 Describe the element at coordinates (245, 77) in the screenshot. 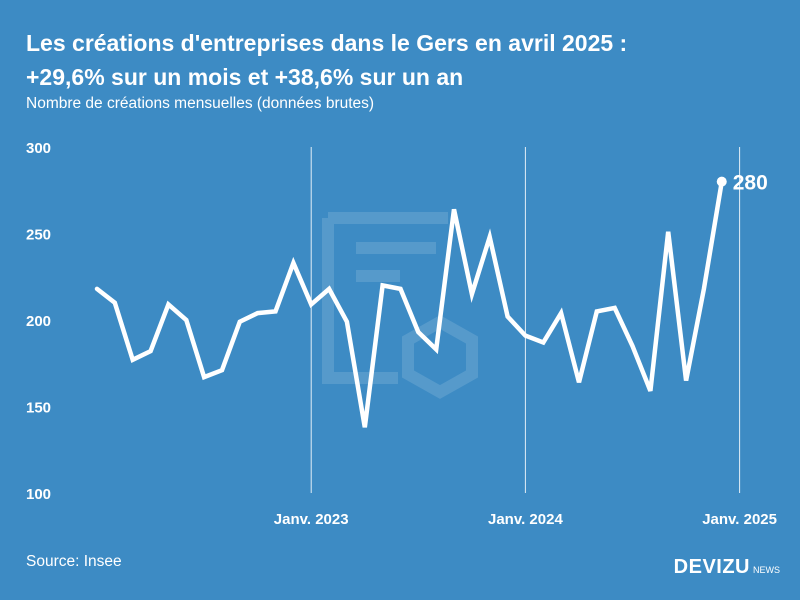

I see `chart-title-line2: +29,6% sur un mois et +38,6% sur un an` at that location.